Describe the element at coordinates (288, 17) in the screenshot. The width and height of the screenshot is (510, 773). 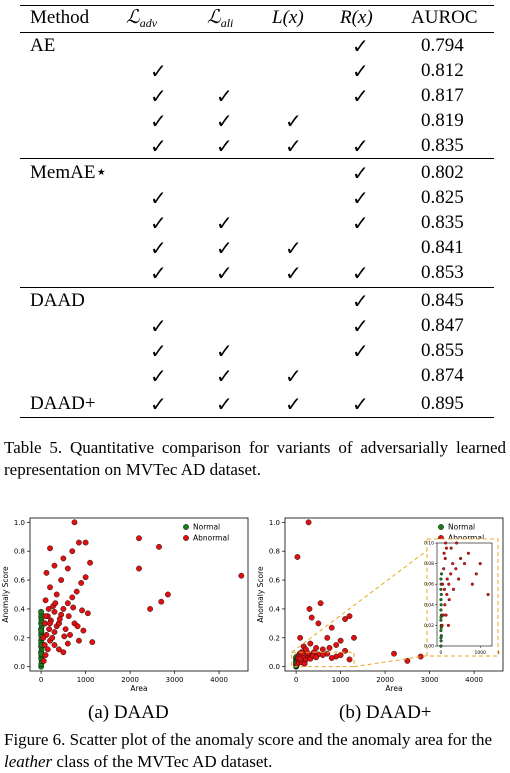
I see `header-lx: L(x)` at that location.